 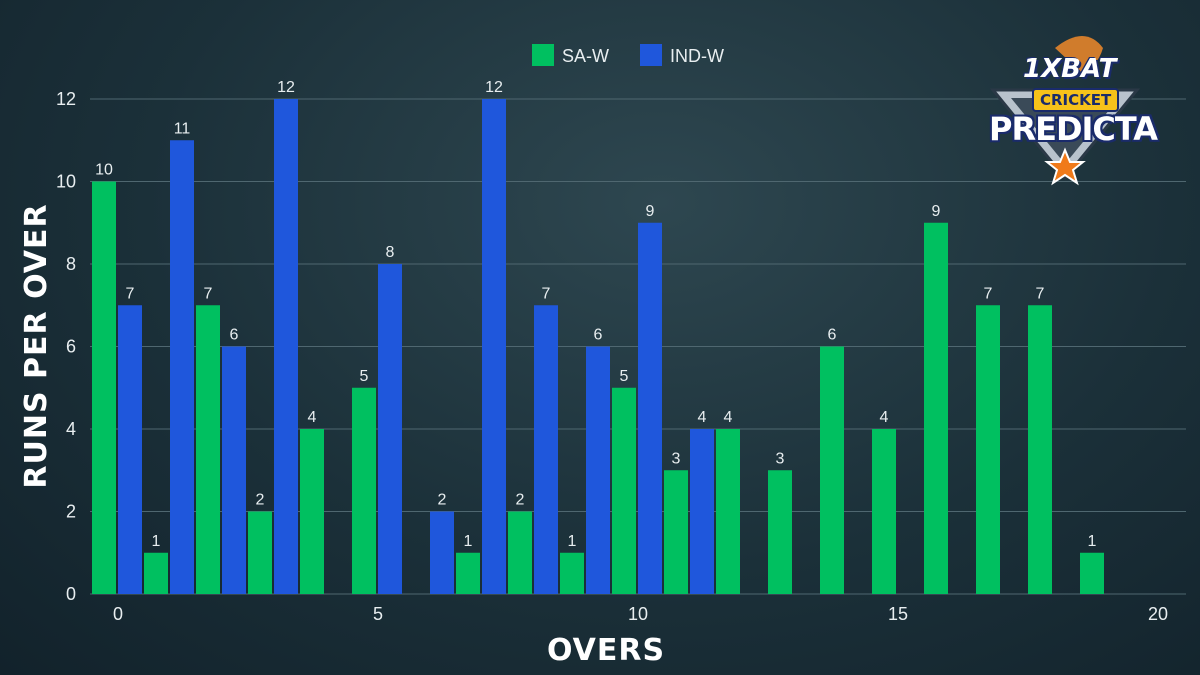 I want to click on data-label: 8, so click(x=390, y=252).